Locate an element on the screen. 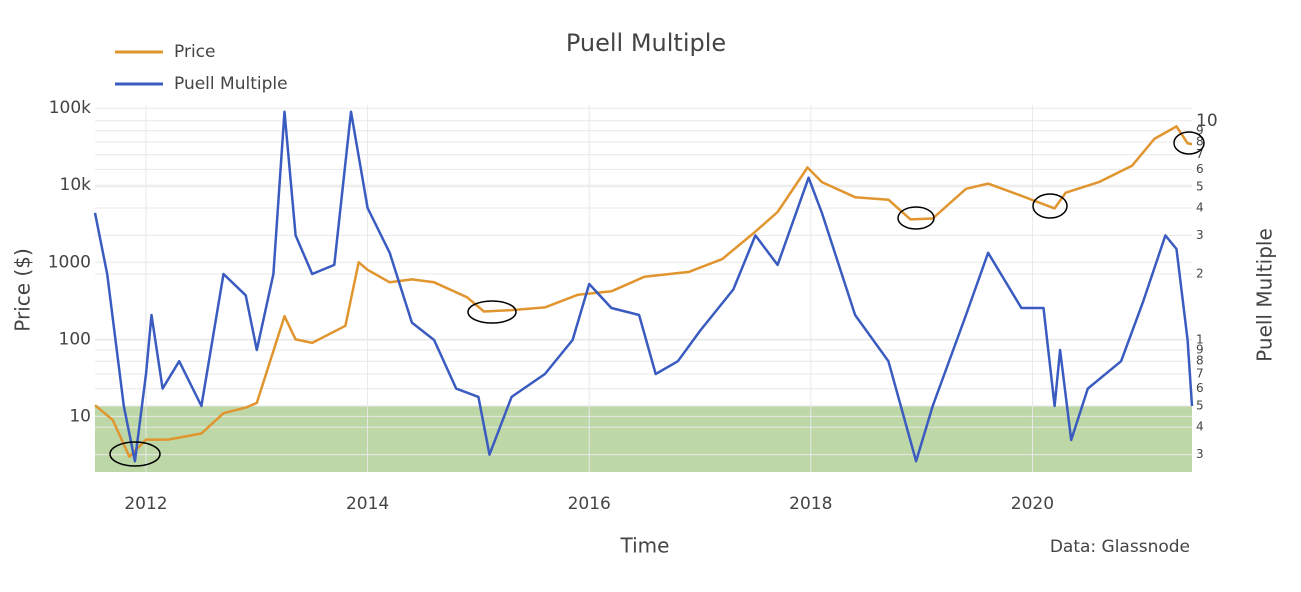 This screenshot has width=1301, height=592. x-tick-label: 2012 is located at coordinates (145, 504).